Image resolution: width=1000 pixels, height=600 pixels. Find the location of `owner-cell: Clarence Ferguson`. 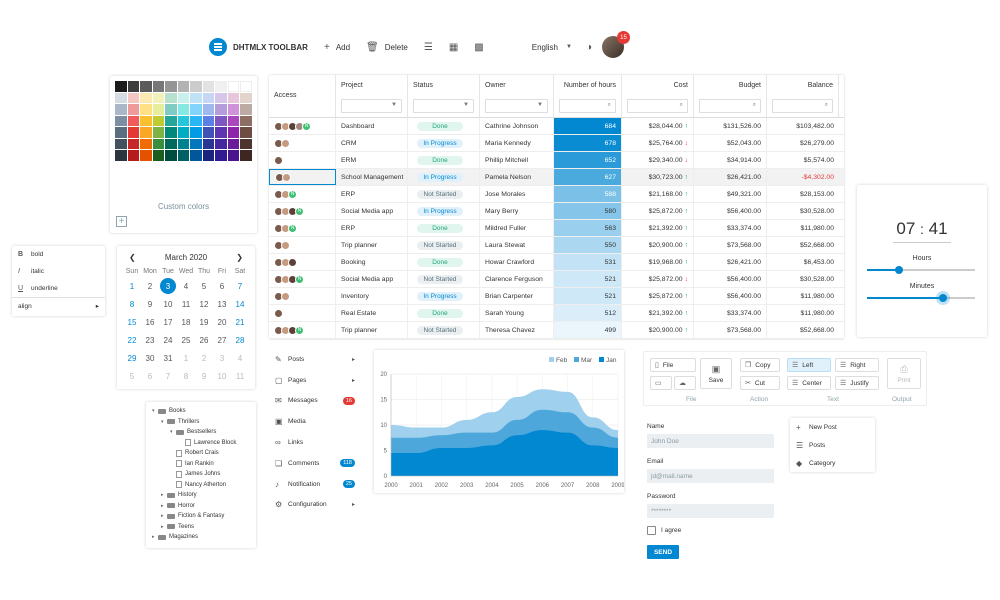

owner-cell: Clarence Ferguson is located at coordinates (517, 279).